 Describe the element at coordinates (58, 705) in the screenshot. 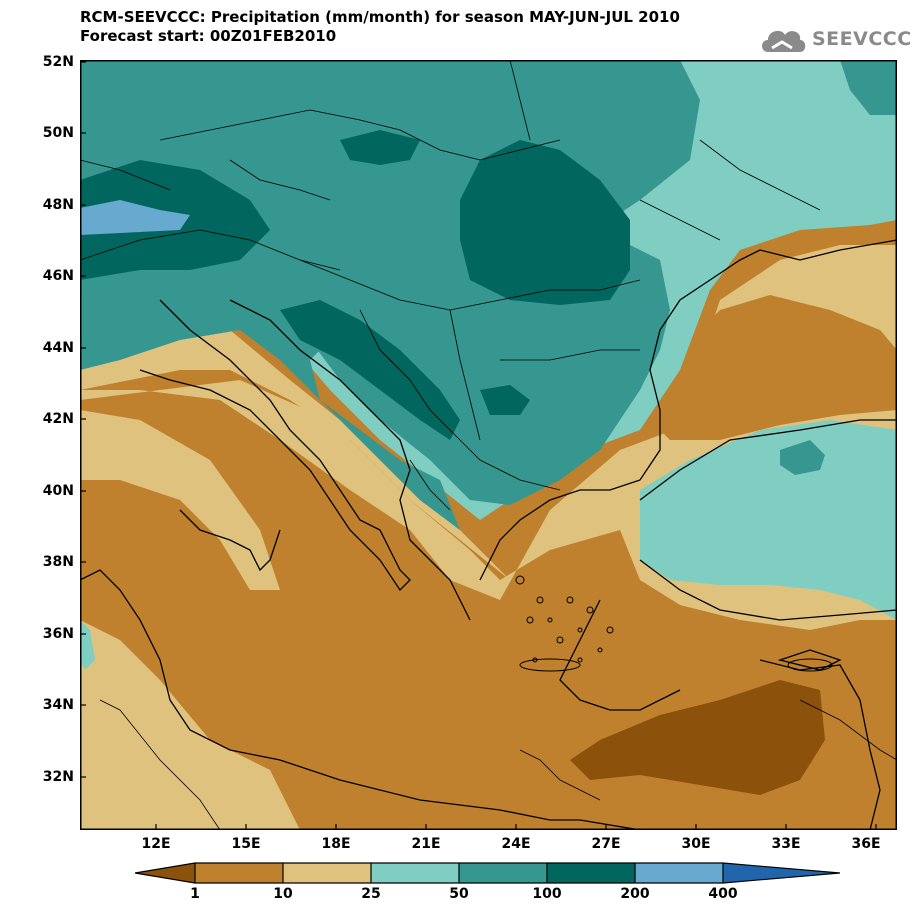

I see `lat-label-34n: 34N` at that location.